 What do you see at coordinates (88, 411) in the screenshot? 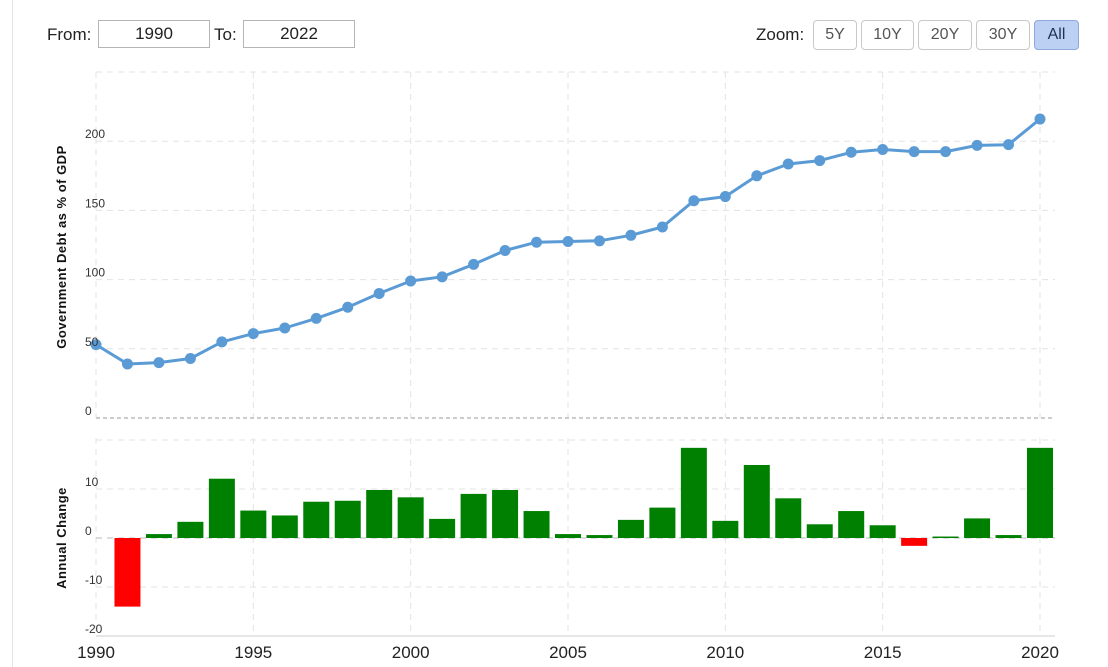
I see `top-y-tick-label: 0` at bounding box center [88, 411].